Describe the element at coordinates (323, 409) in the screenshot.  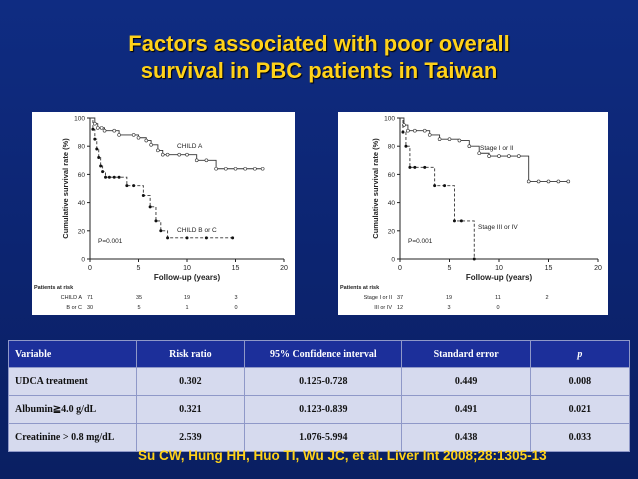
I see `cell-ci: 0.123-0.839` at that location.